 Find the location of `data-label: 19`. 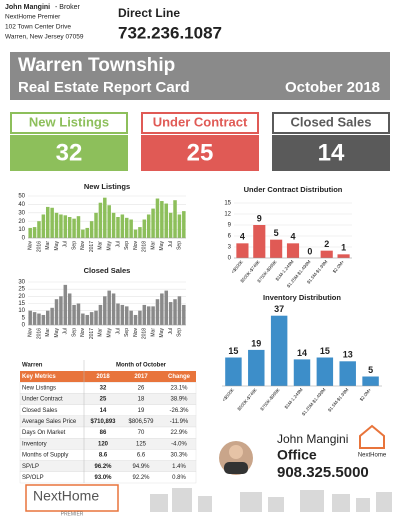

data-label: 19 is located at coordinates (256, 343).